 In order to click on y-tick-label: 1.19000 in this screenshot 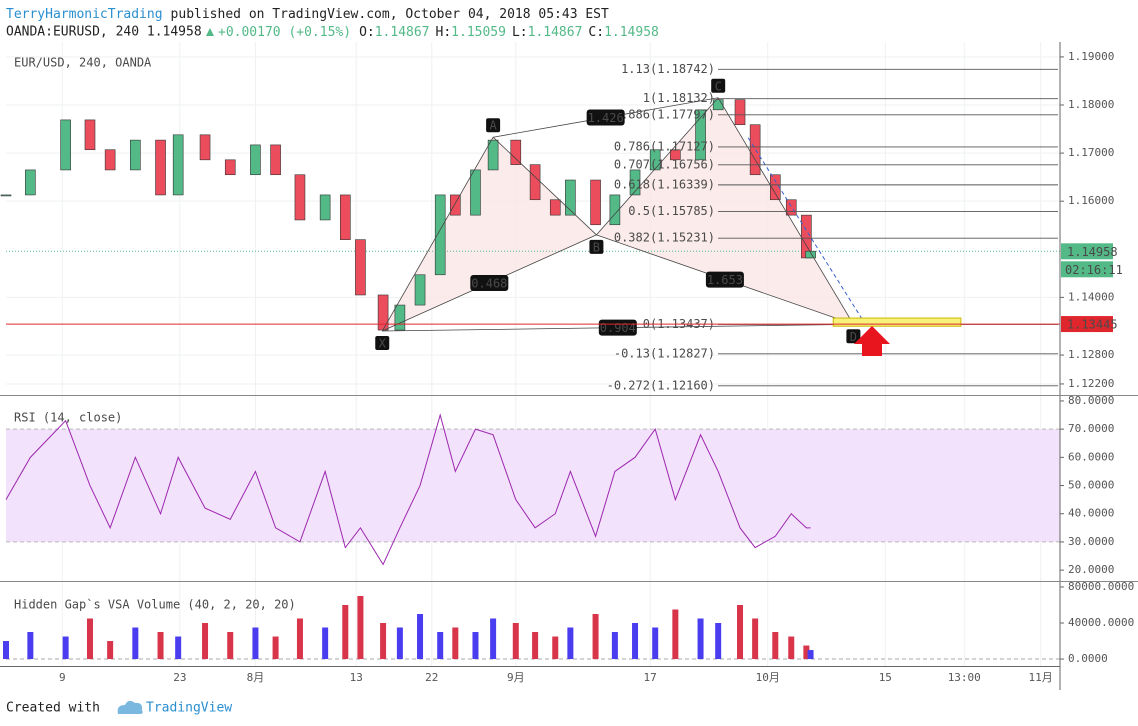, I will do `click(1091, 56)`.